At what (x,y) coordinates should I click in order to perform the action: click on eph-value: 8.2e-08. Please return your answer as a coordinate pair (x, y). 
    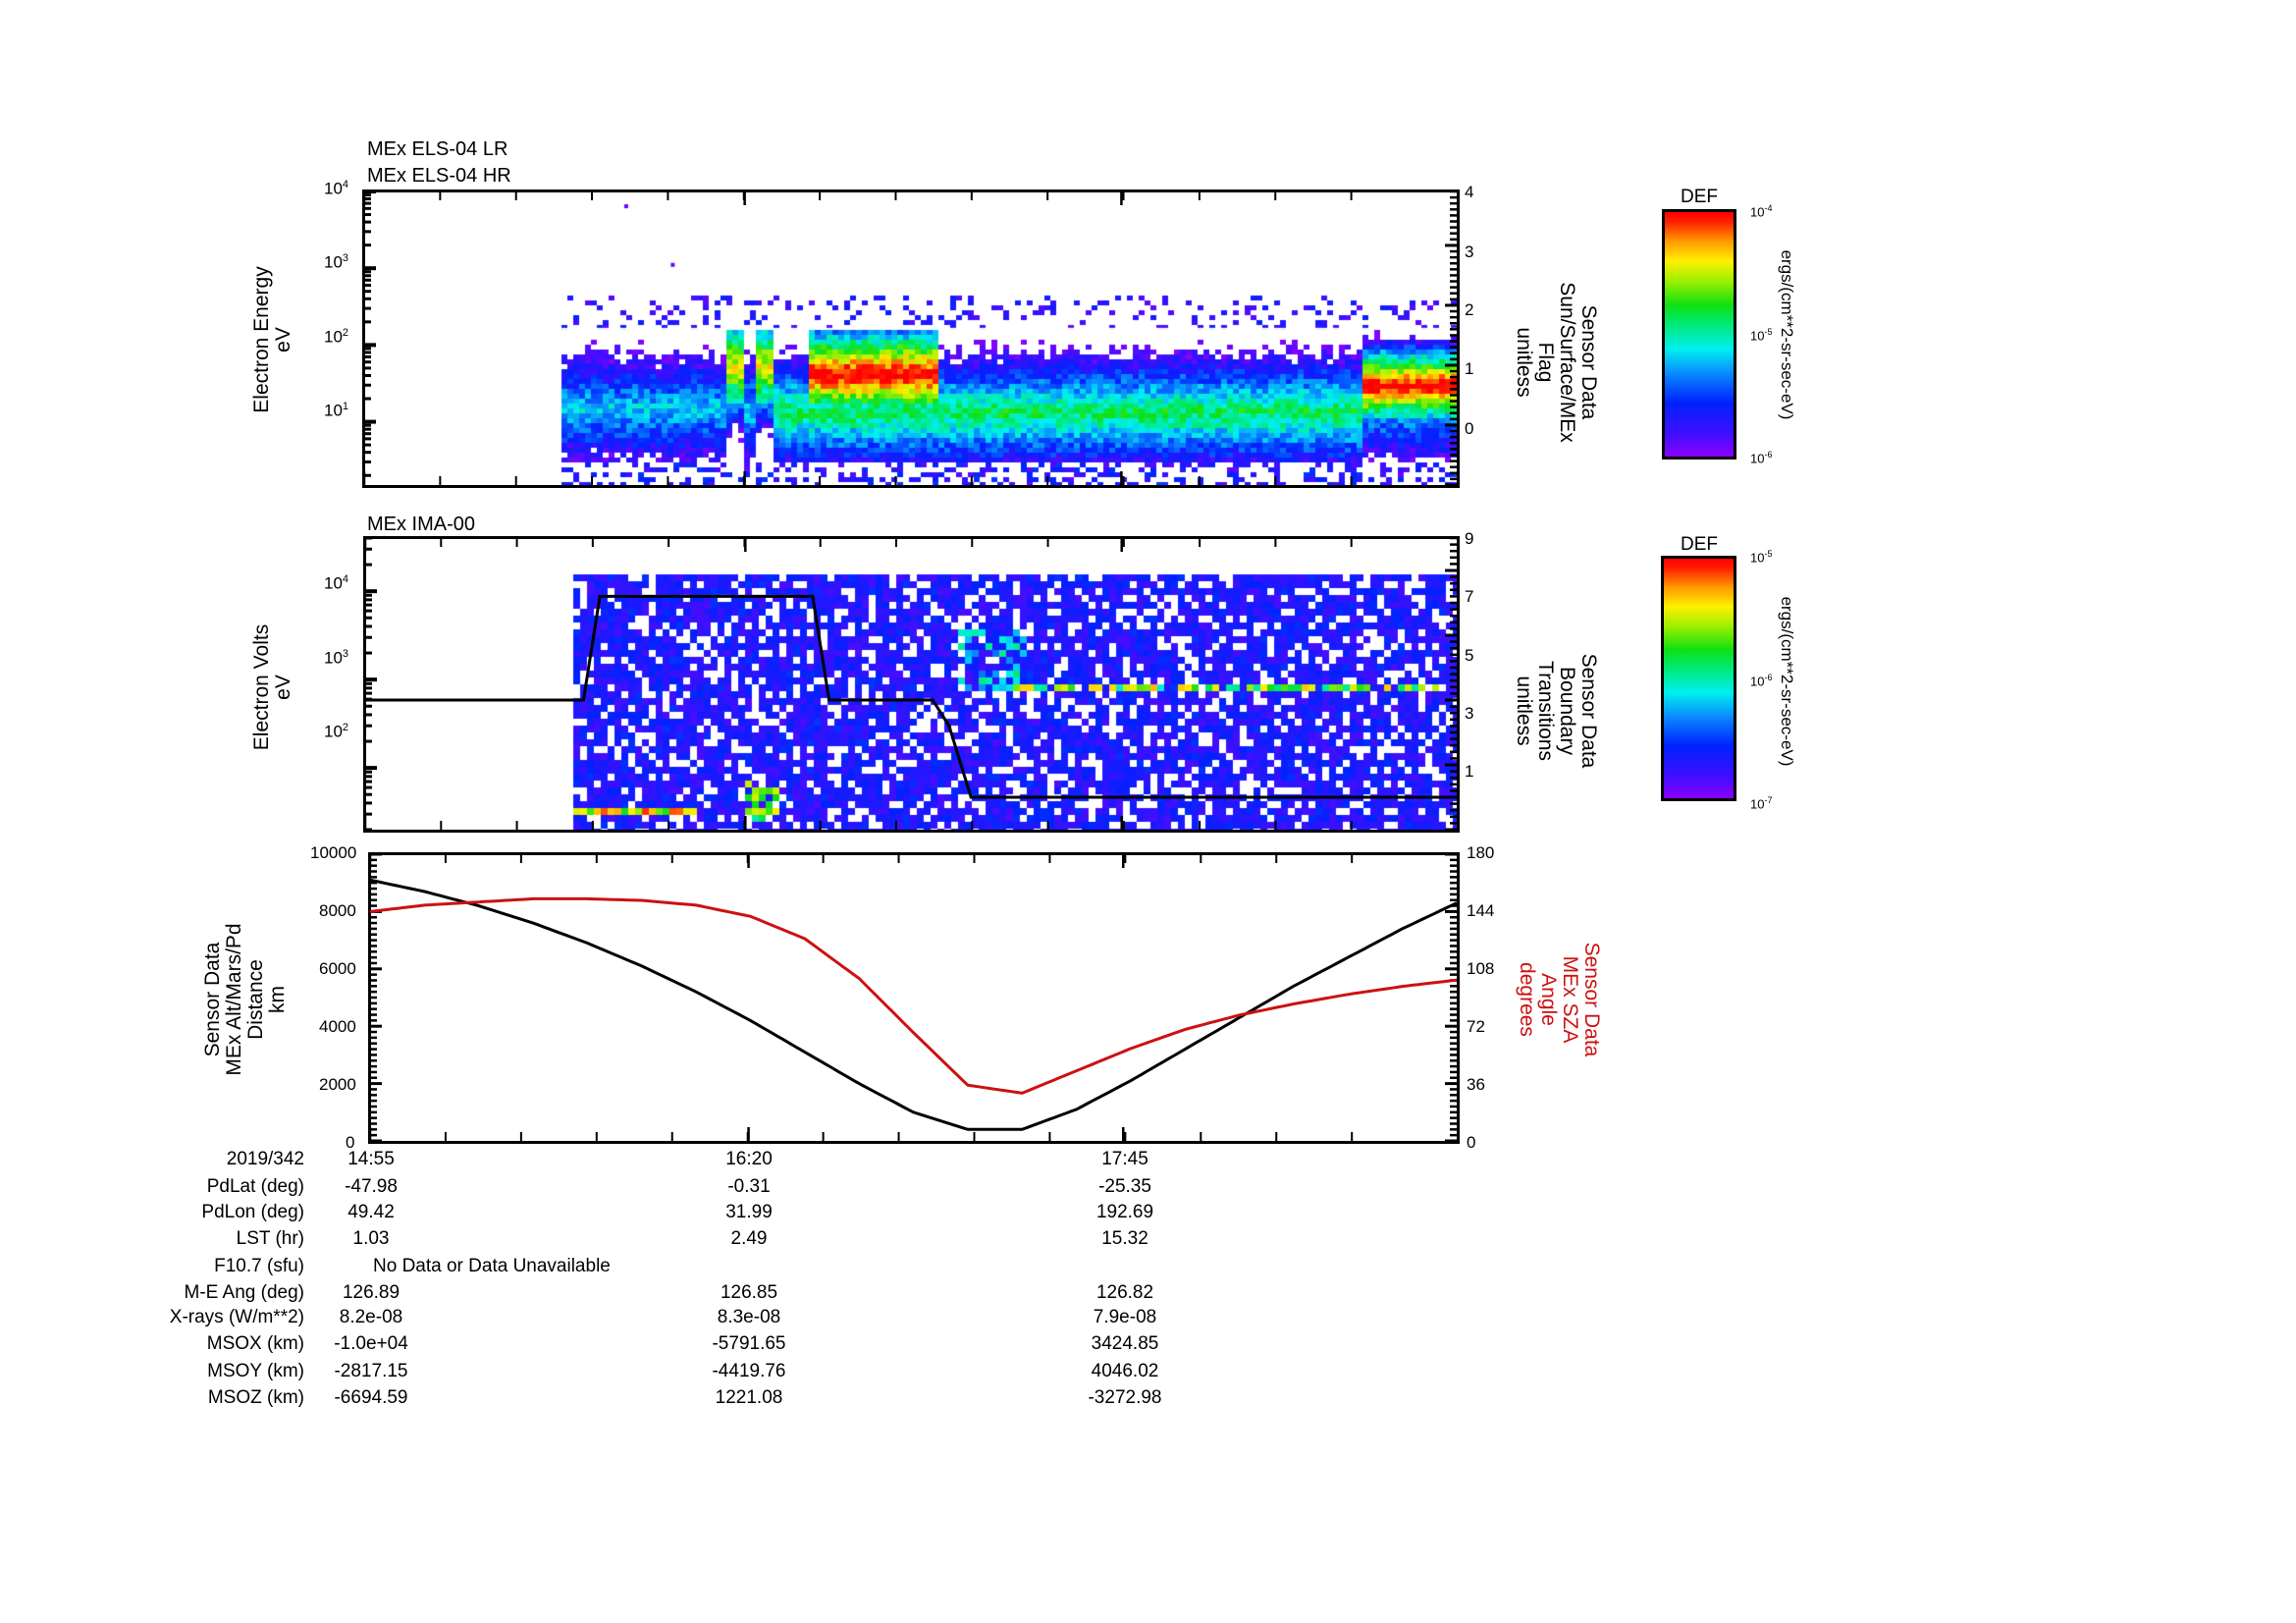
    Looking at the image, I should click on (371, 1317).